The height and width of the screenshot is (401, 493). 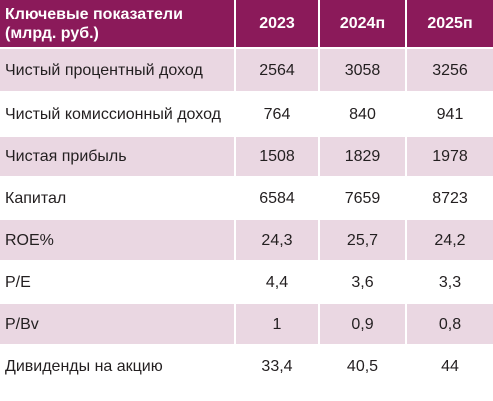 What do you see at coordinates (117, 365) in the screenshot?
I see `row-label: Дивиденды на акцию` at bounding box center [117, 365].